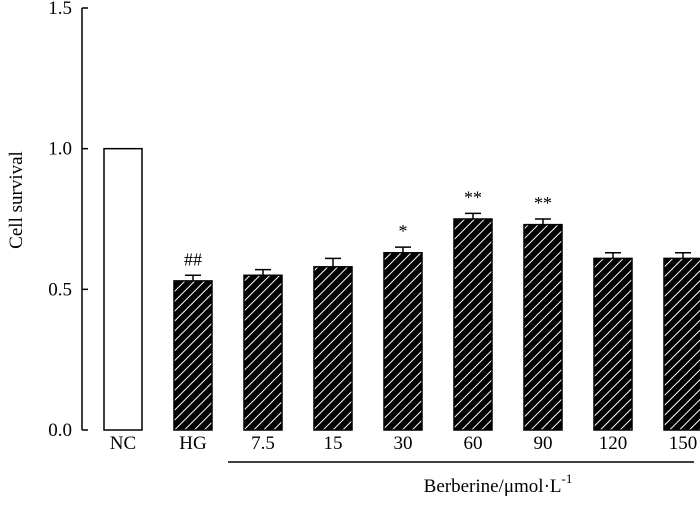 This screenshot has width=700, height=506. I want to click on x-group-label-superscript: -1, so click(567, 478).